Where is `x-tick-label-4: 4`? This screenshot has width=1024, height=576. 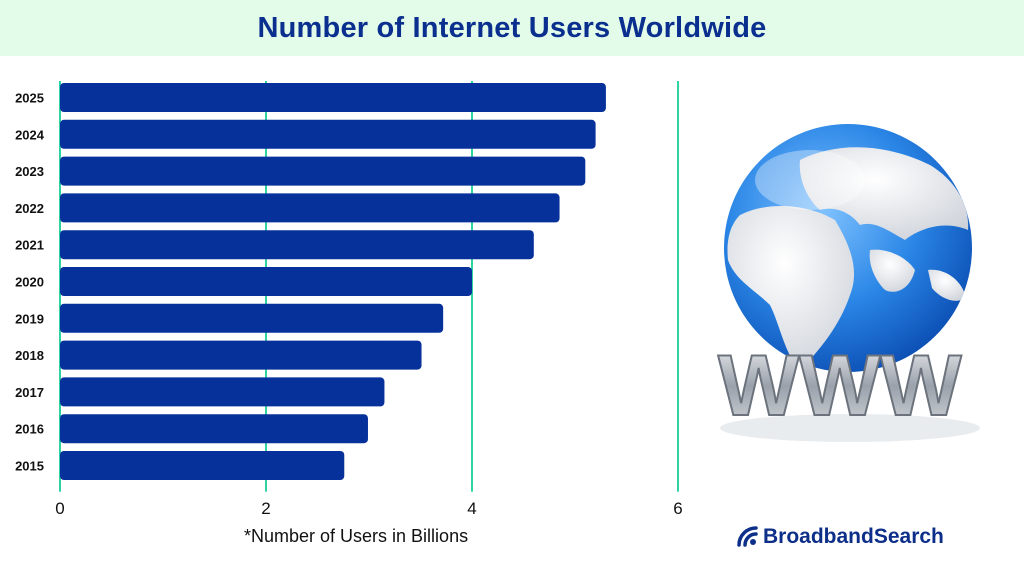
x-tick-label-4: 4 is located at coordinates (471, 508).